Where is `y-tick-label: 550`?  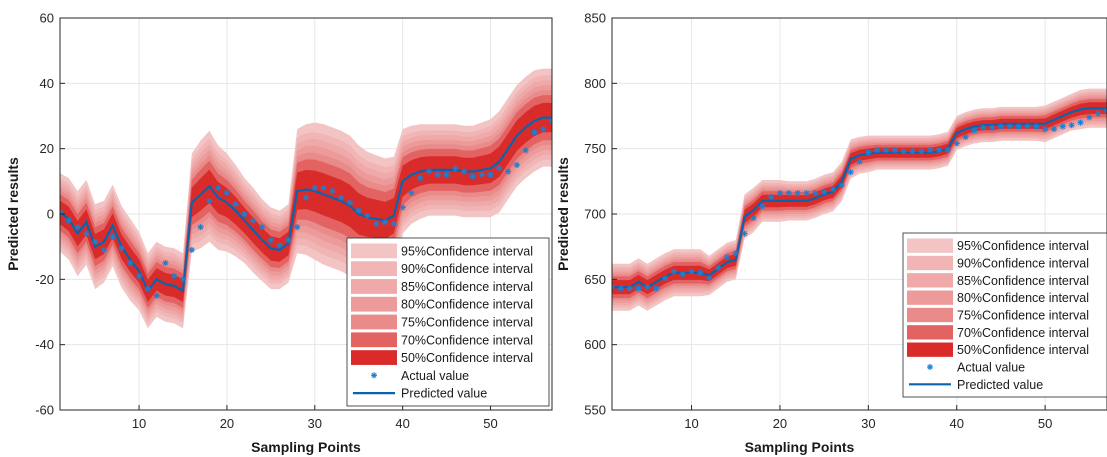 y-tick-label: 550 is located at coordinates (595, 410).